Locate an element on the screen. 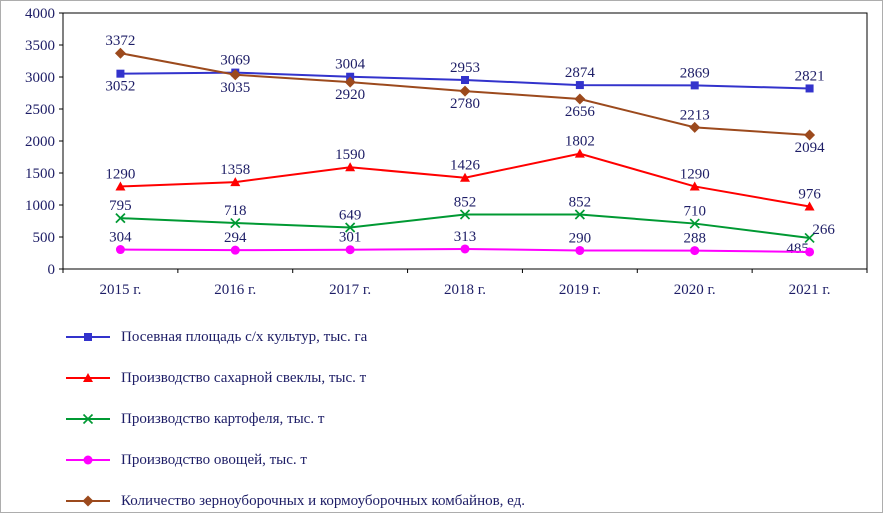 Image resolution: width=883 pixels, height=513 pixels. y-tick-label: 0 is located at coordinates (52, 270).